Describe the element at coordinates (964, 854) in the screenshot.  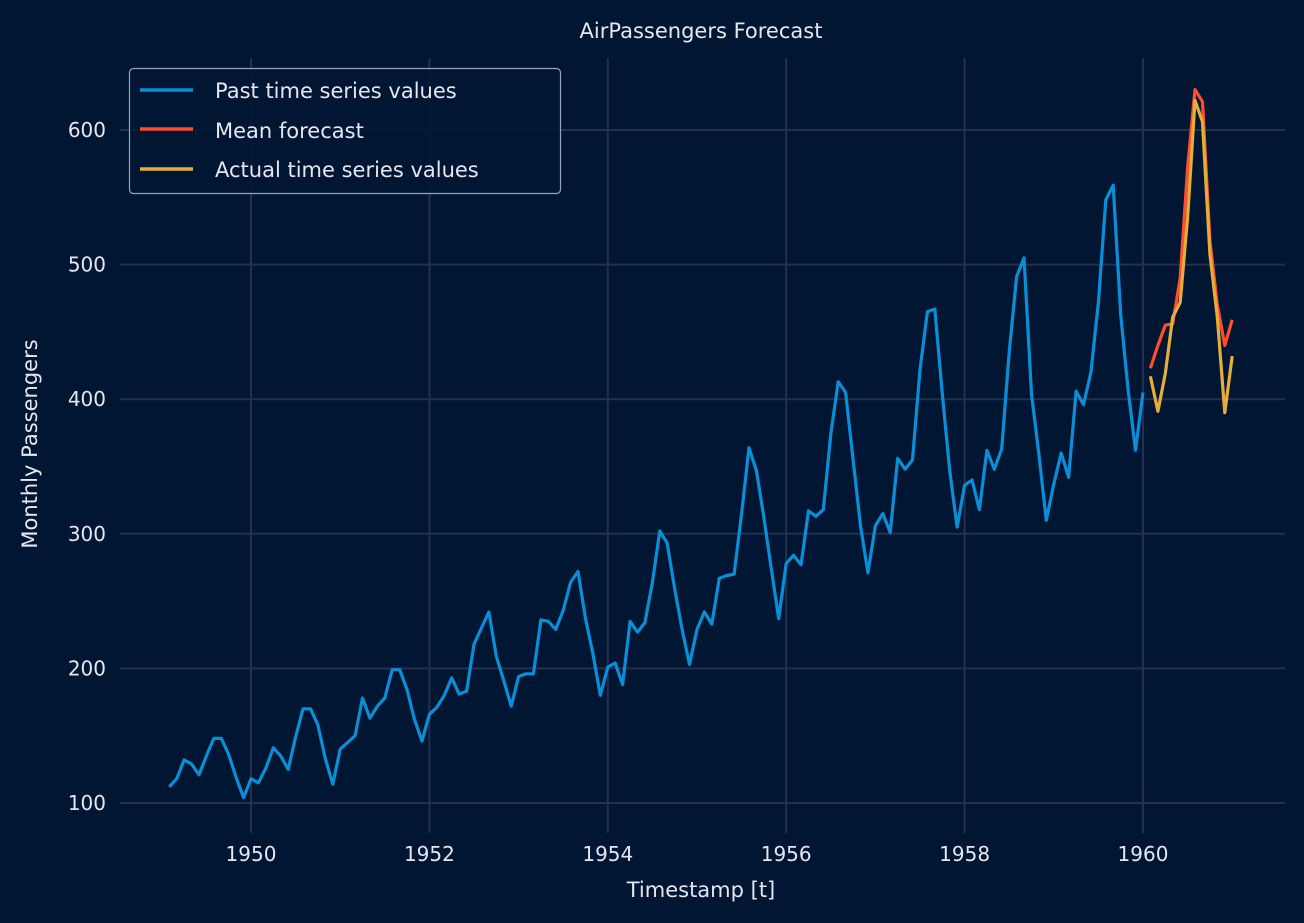
I see `x-tick-label: 1958` at that location.